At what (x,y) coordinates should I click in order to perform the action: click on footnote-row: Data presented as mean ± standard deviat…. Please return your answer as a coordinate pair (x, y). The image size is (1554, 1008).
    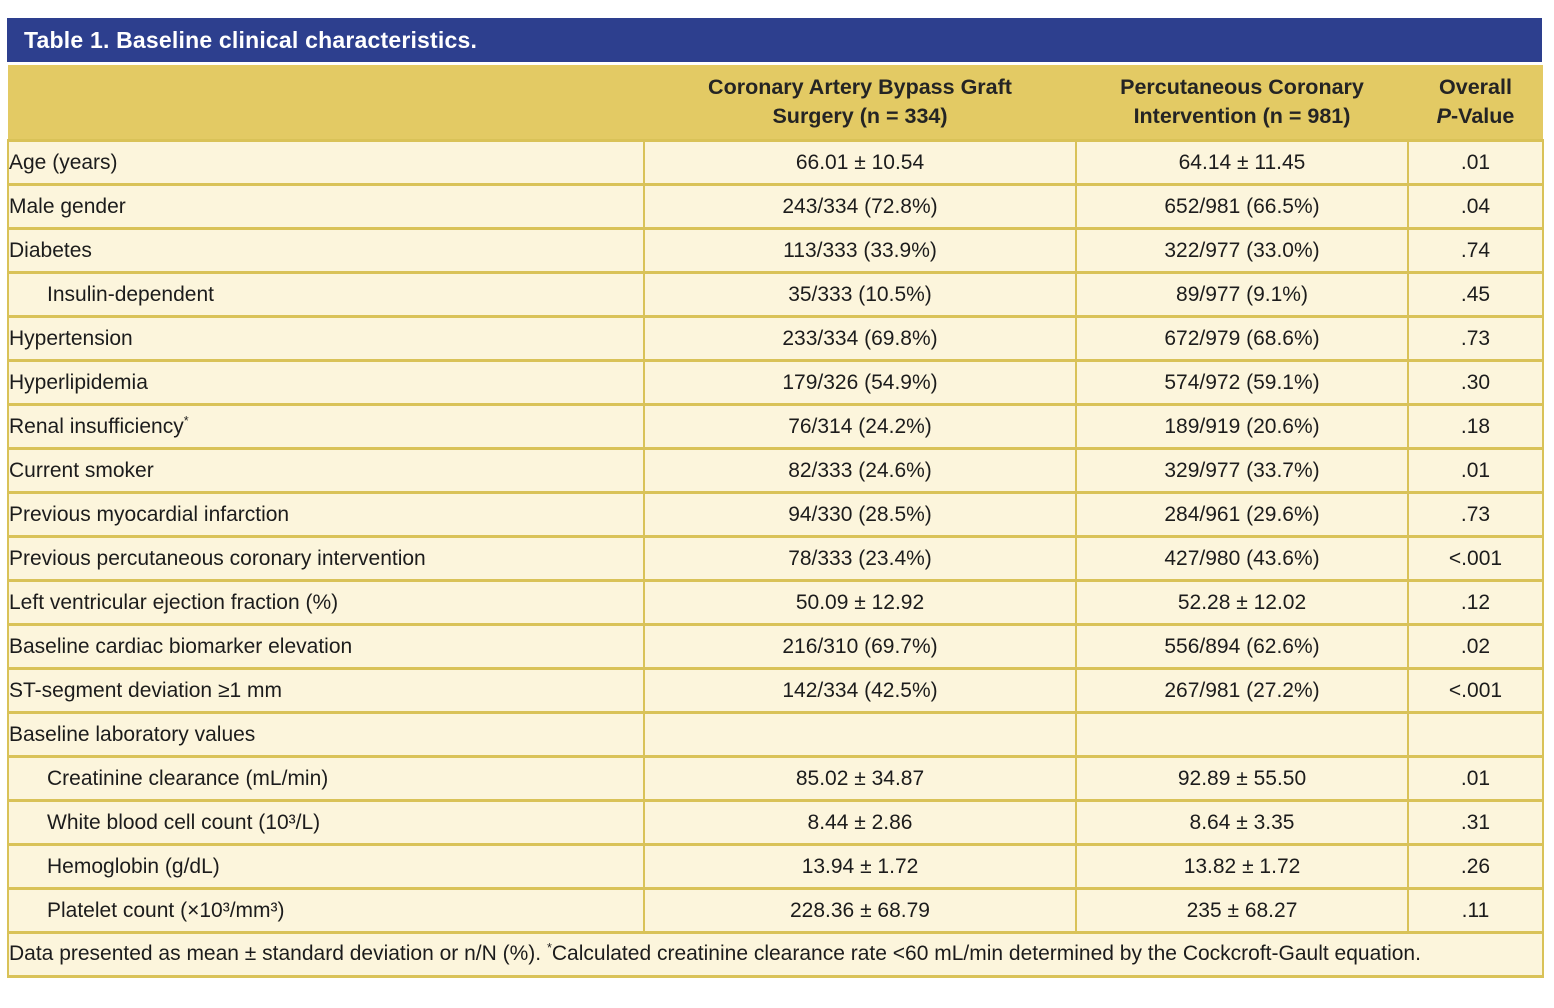
    Looking at the image, I should click on (775, 954).